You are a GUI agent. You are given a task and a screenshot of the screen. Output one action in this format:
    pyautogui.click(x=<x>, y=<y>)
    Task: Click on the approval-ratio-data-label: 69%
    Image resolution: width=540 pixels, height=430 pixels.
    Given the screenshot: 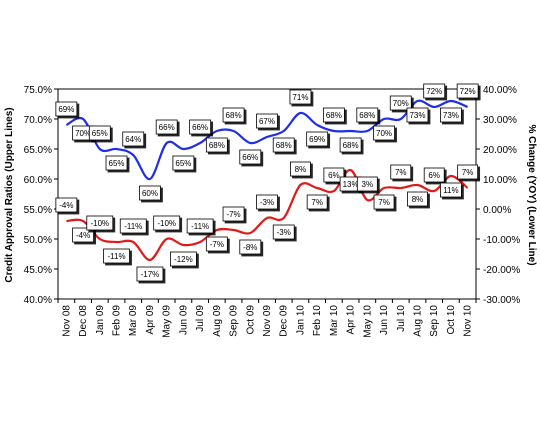 What is the action you would take?
    pyautogui.click(x=317, y=139)
    